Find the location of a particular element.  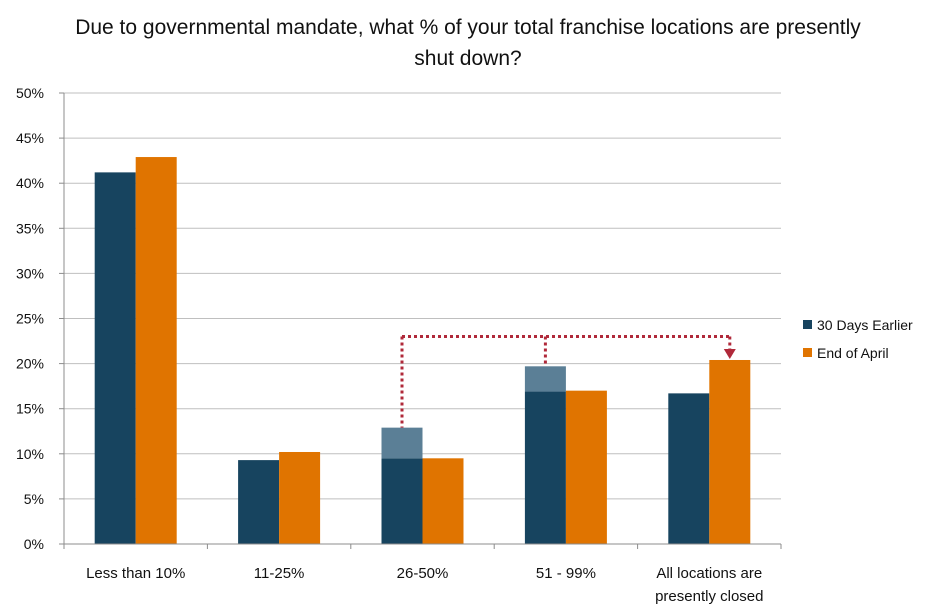

x-tick-label: Less than 10% is located at coordinates (135, 573).